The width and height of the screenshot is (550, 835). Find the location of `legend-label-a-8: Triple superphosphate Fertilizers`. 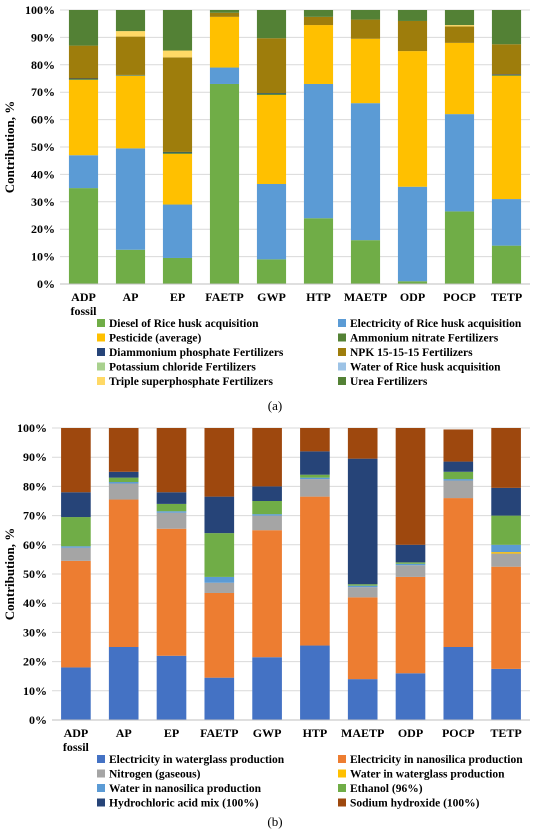

legend-label-a-8: Triple superphosphate Fertilizers is located at coordinates (191, 382).